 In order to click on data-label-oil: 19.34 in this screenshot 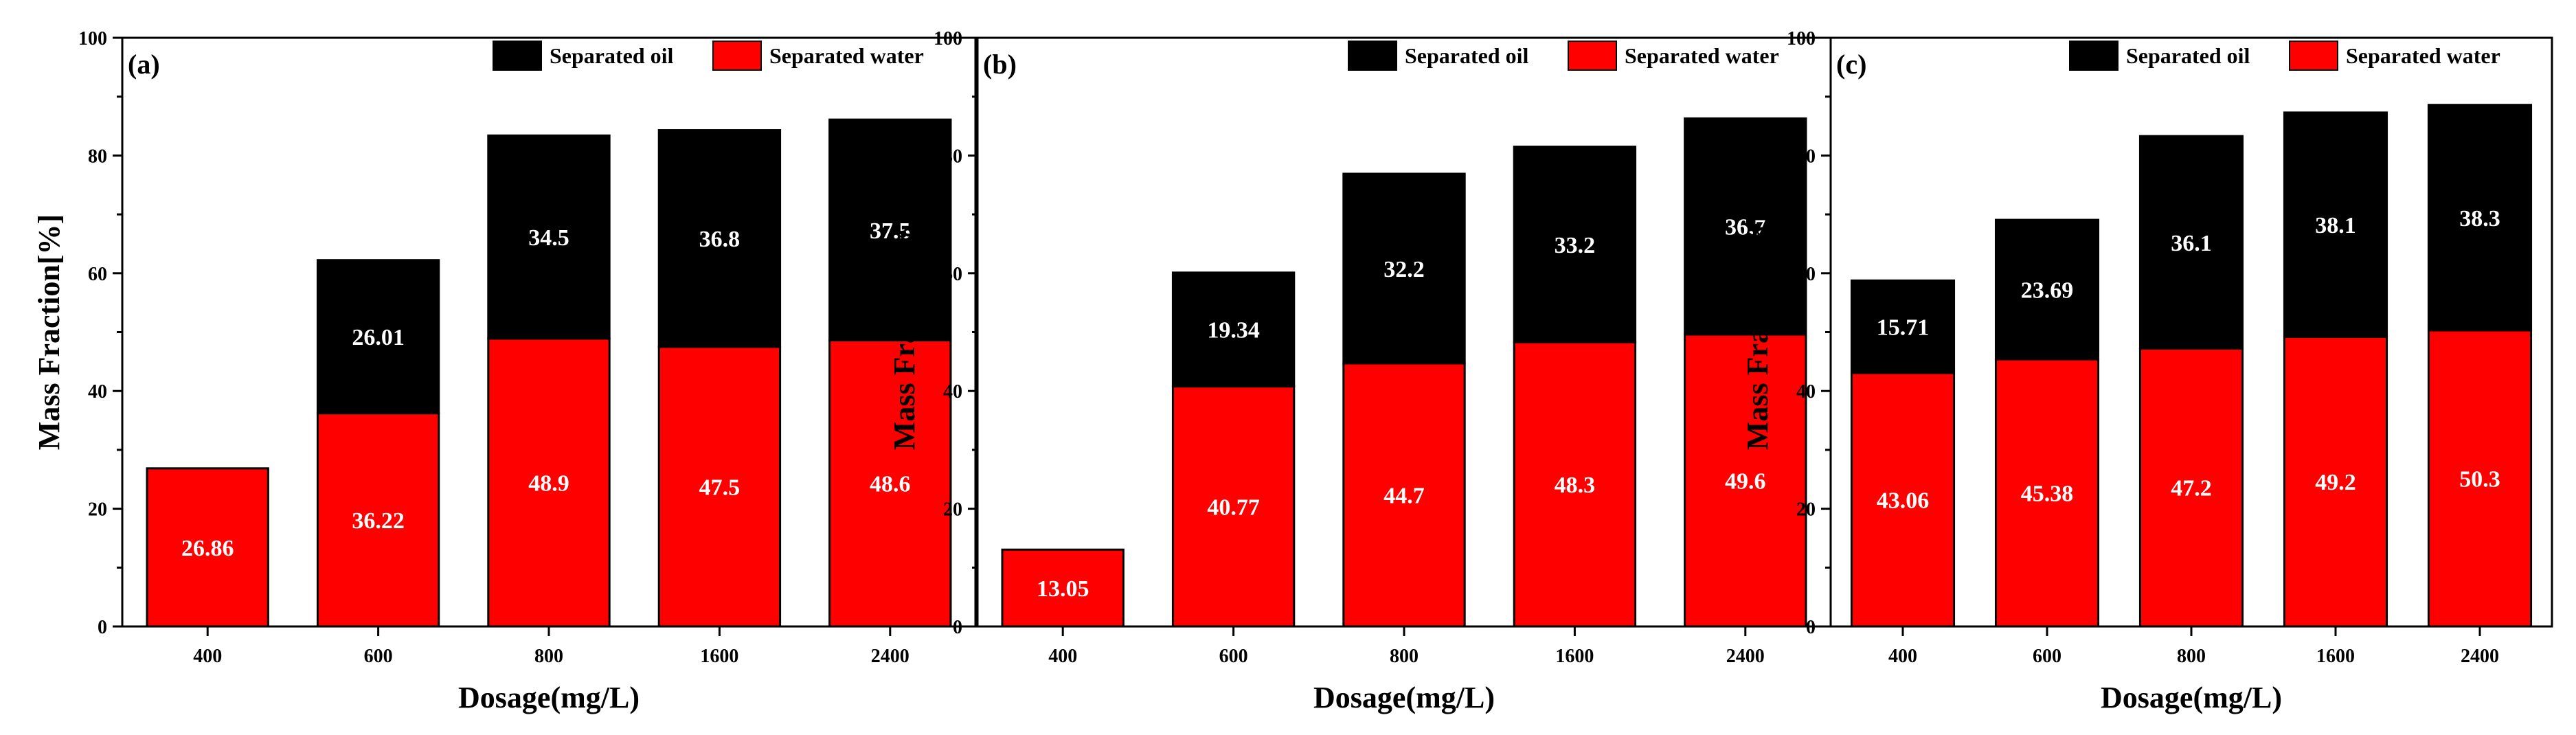, I will do `click(1233, 330)`.